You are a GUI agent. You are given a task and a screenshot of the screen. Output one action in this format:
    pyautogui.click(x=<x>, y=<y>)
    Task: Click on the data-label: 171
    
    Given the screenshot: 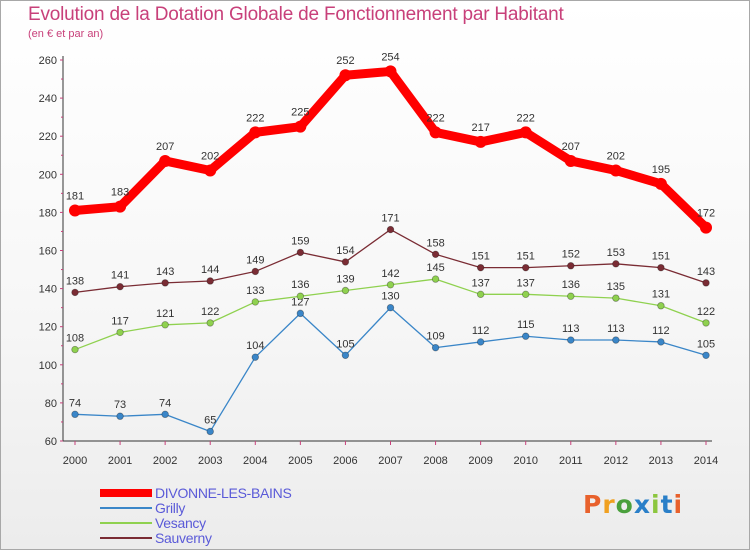 What is the action you would take?
    pyautogui.click(x=390, y=219)
    